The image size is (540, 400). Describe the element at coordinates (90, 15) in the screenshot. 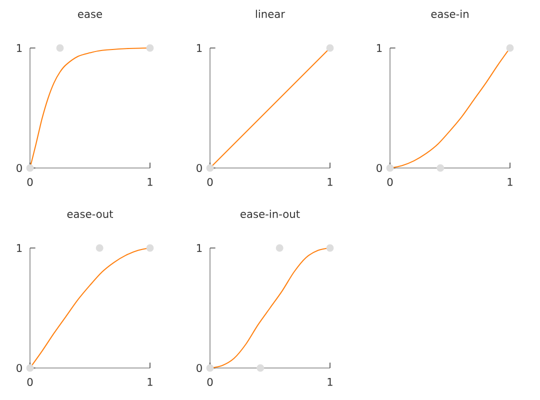

I see `chart-title: ease` at that location.